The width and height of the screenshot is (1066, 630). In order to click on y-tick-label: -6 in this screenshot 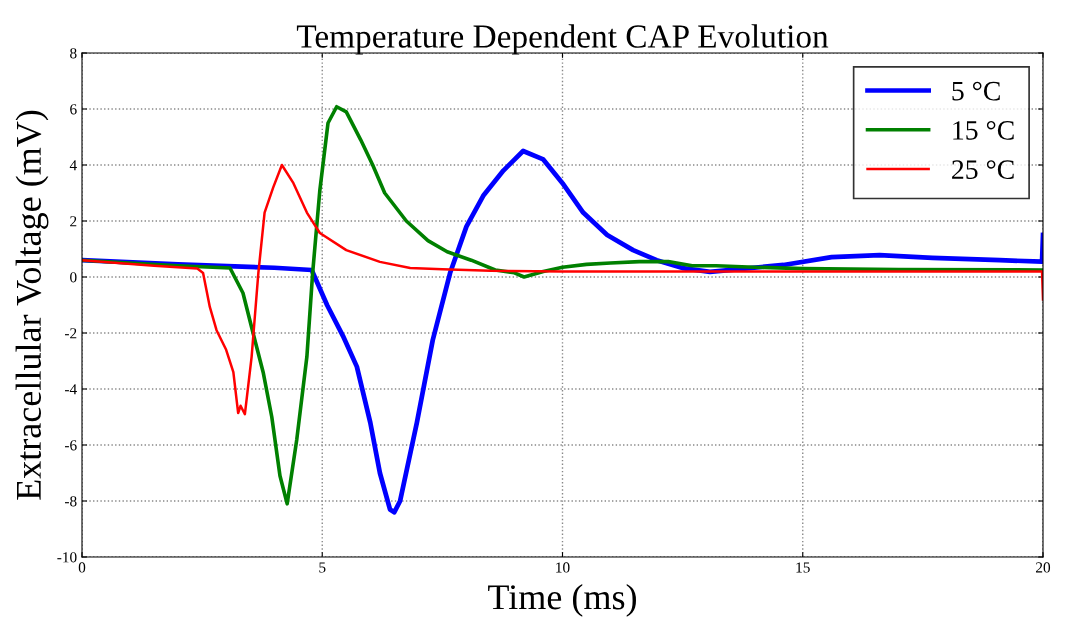, I will do `click(70, 445)`.